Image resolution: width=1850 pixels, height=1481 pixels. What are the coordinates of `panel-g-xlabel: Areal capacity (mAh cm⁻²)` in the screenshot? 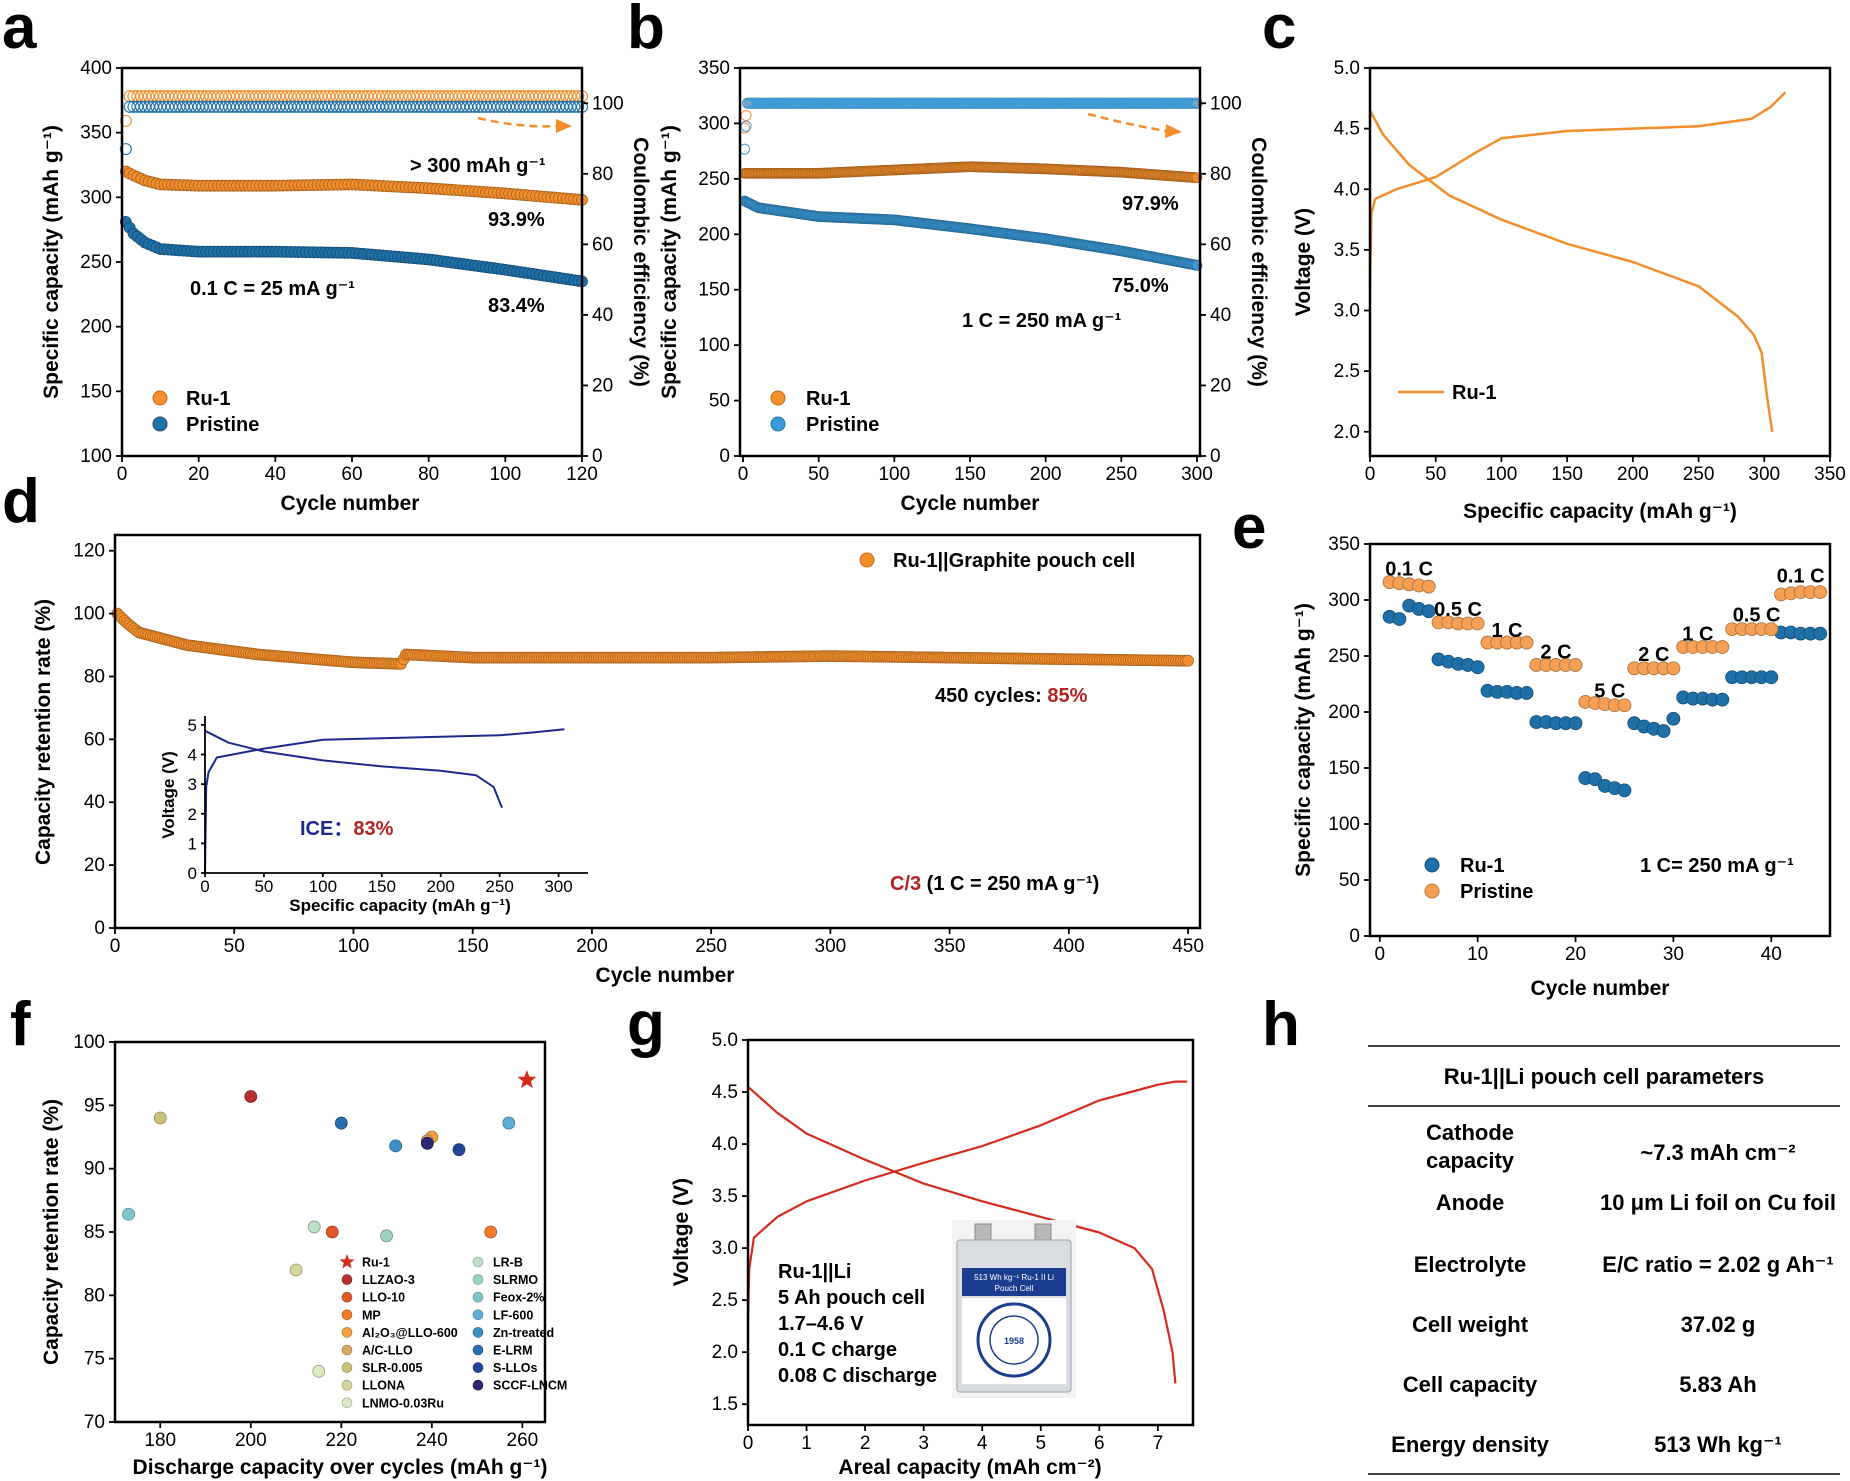 It's located at (969, 1467).